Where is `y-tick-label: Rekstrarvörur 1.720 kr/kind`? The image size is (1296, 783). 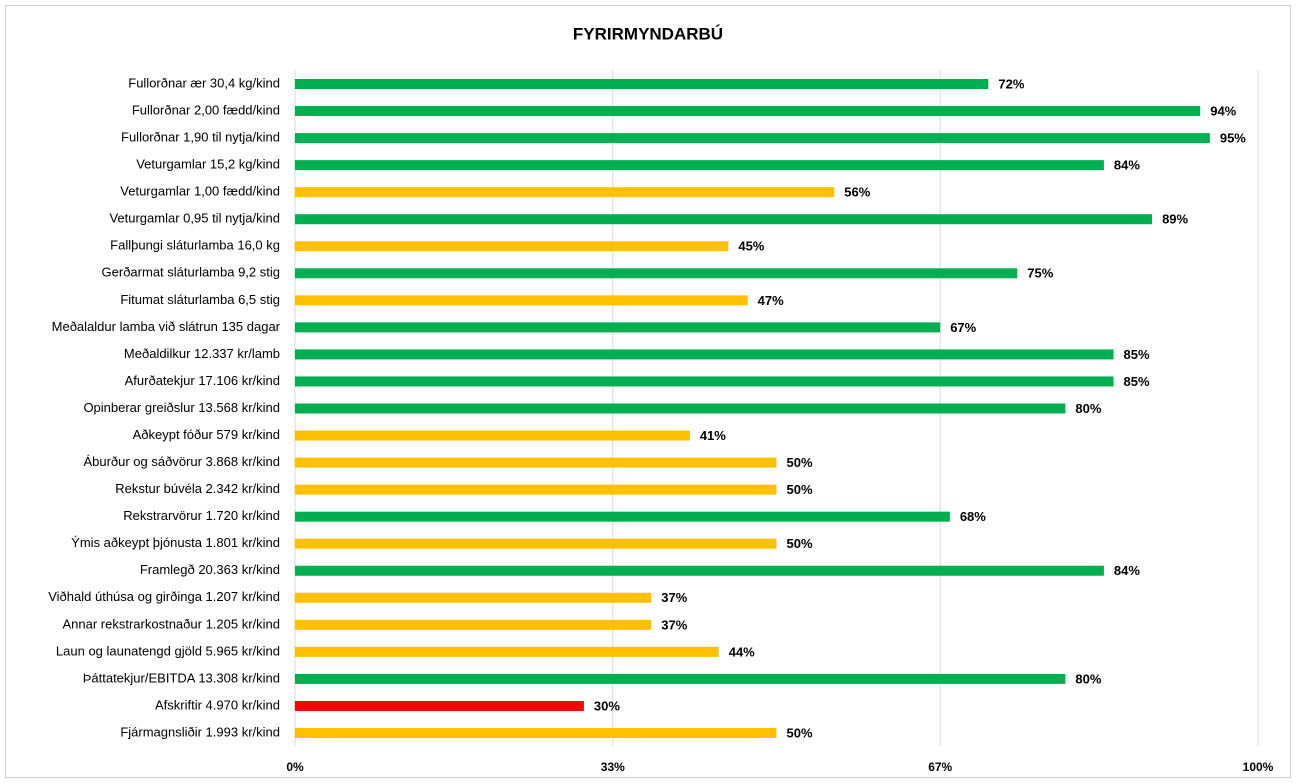 y-tick-label: Rekstrarvörur 1.720 kr/kind is located at coordinates (201, 515).